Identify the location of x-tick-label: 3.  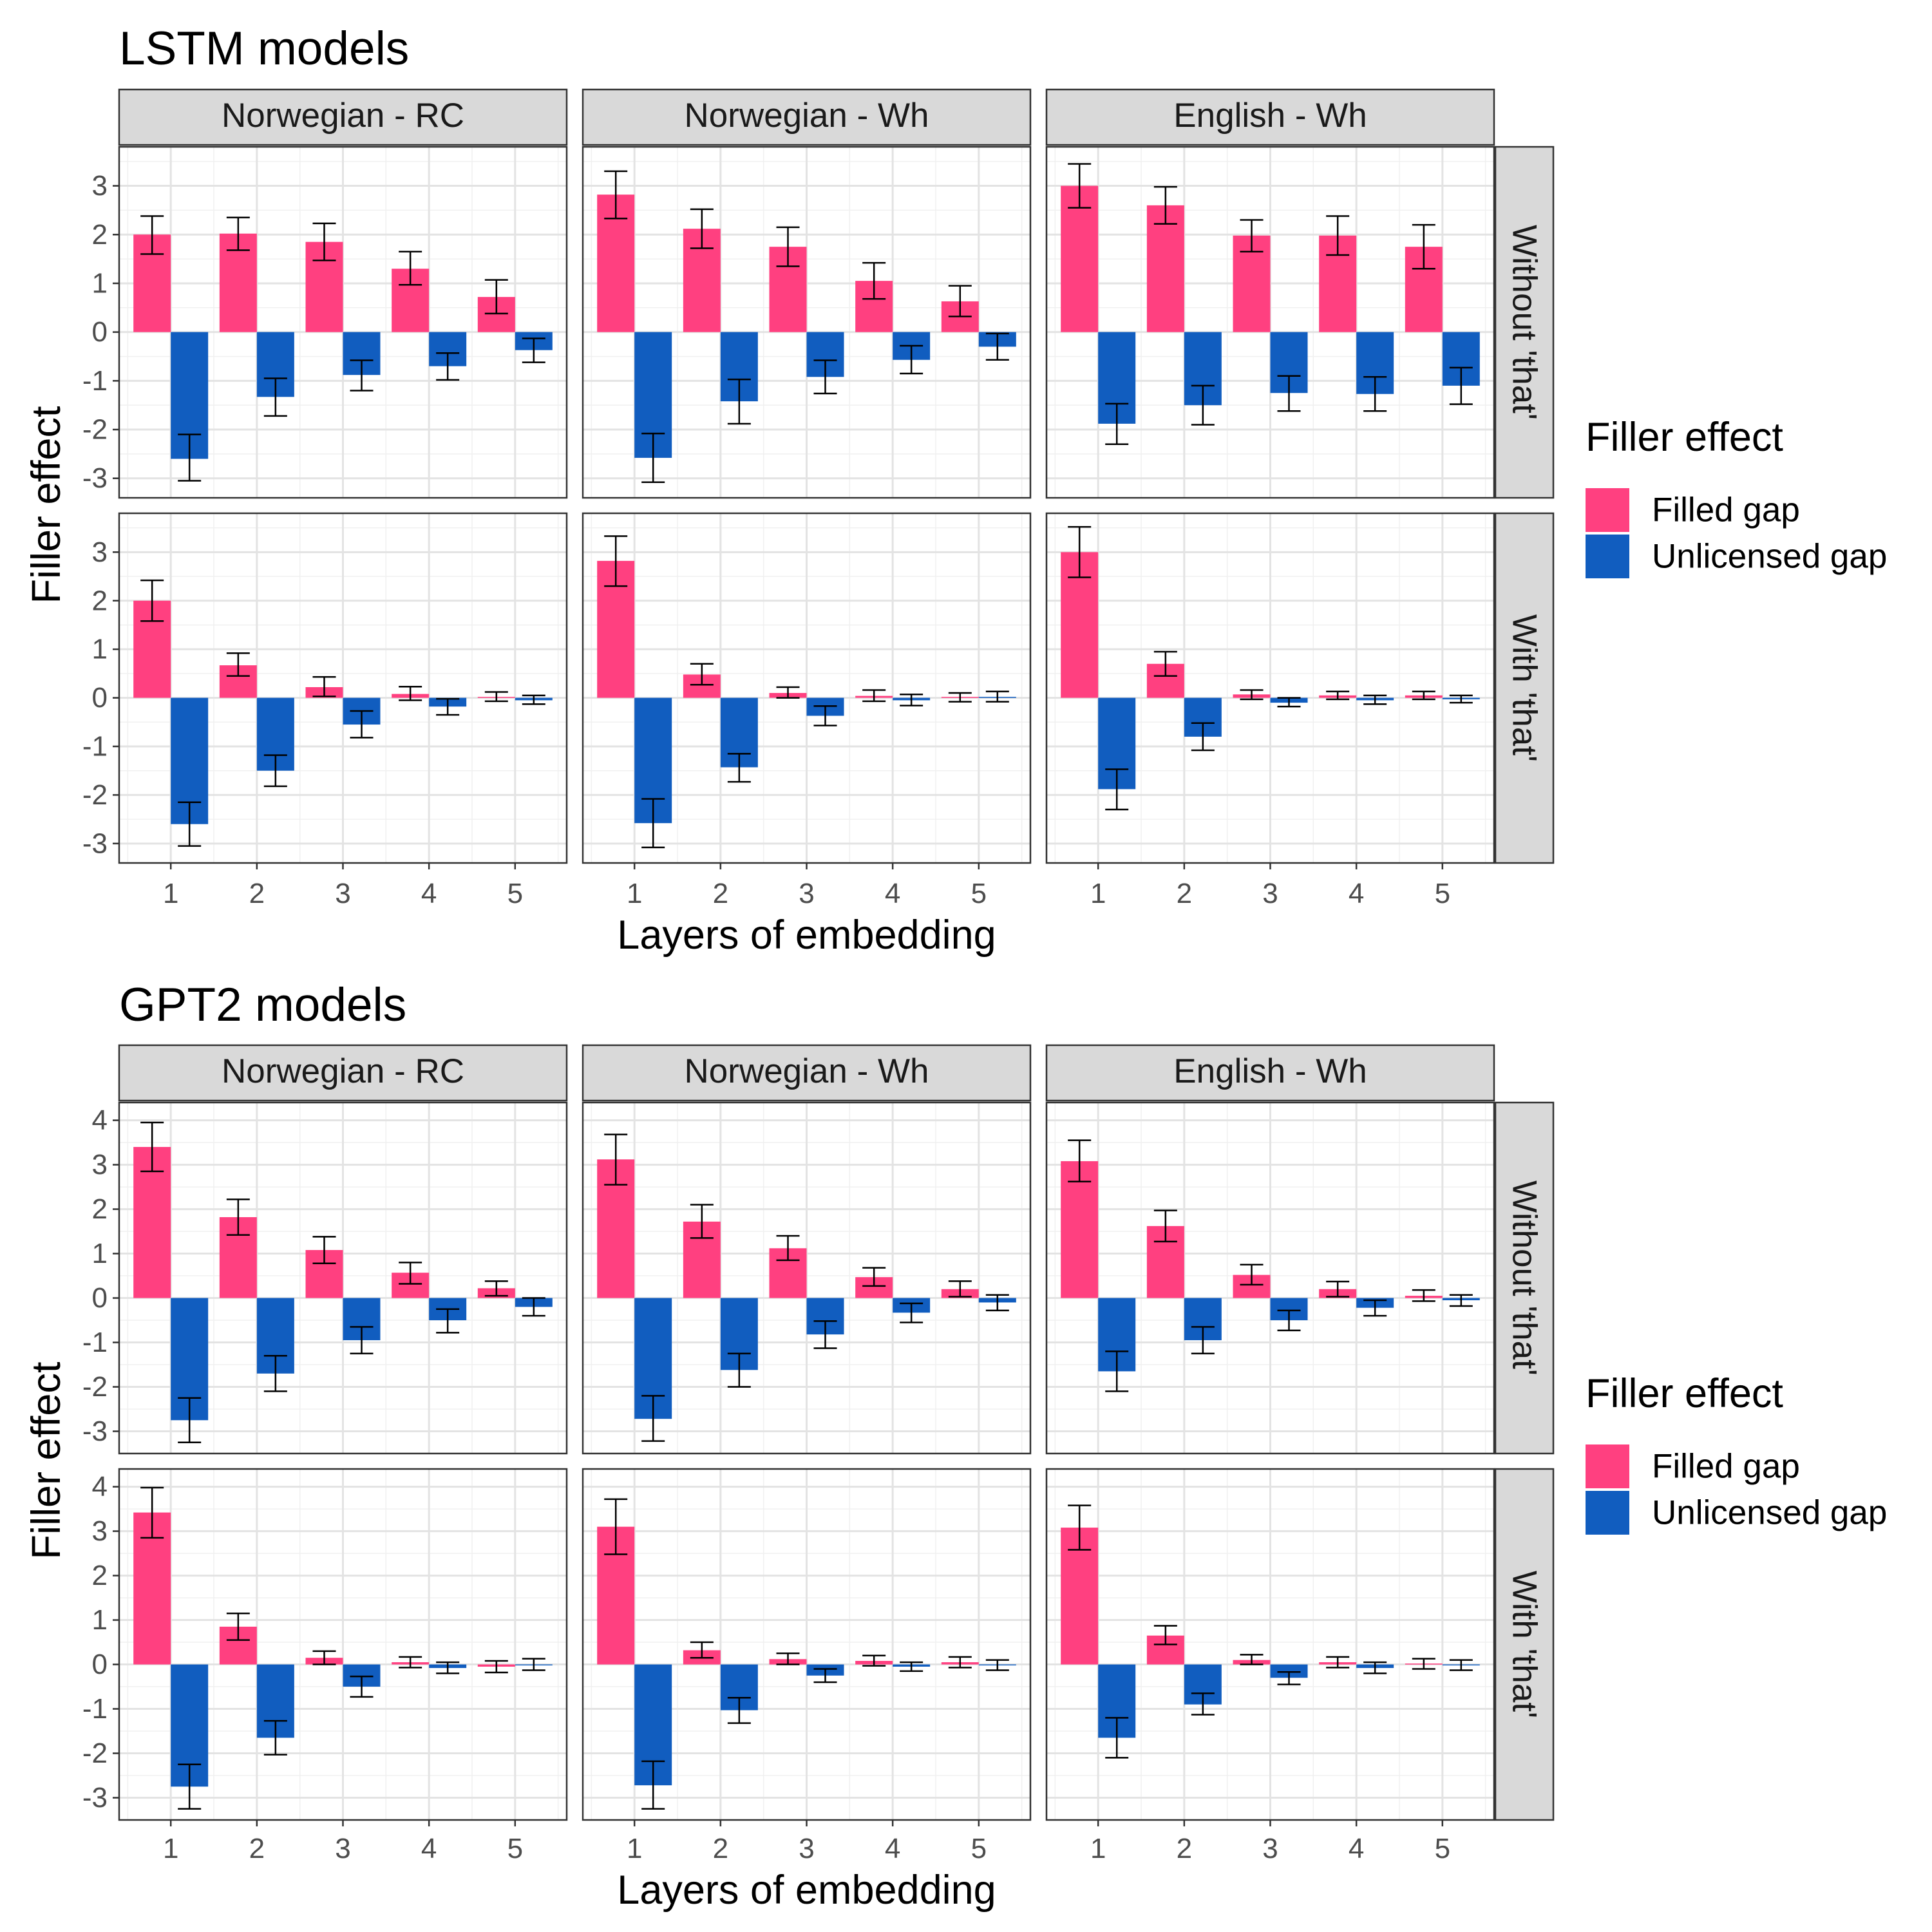
(342, 1849).